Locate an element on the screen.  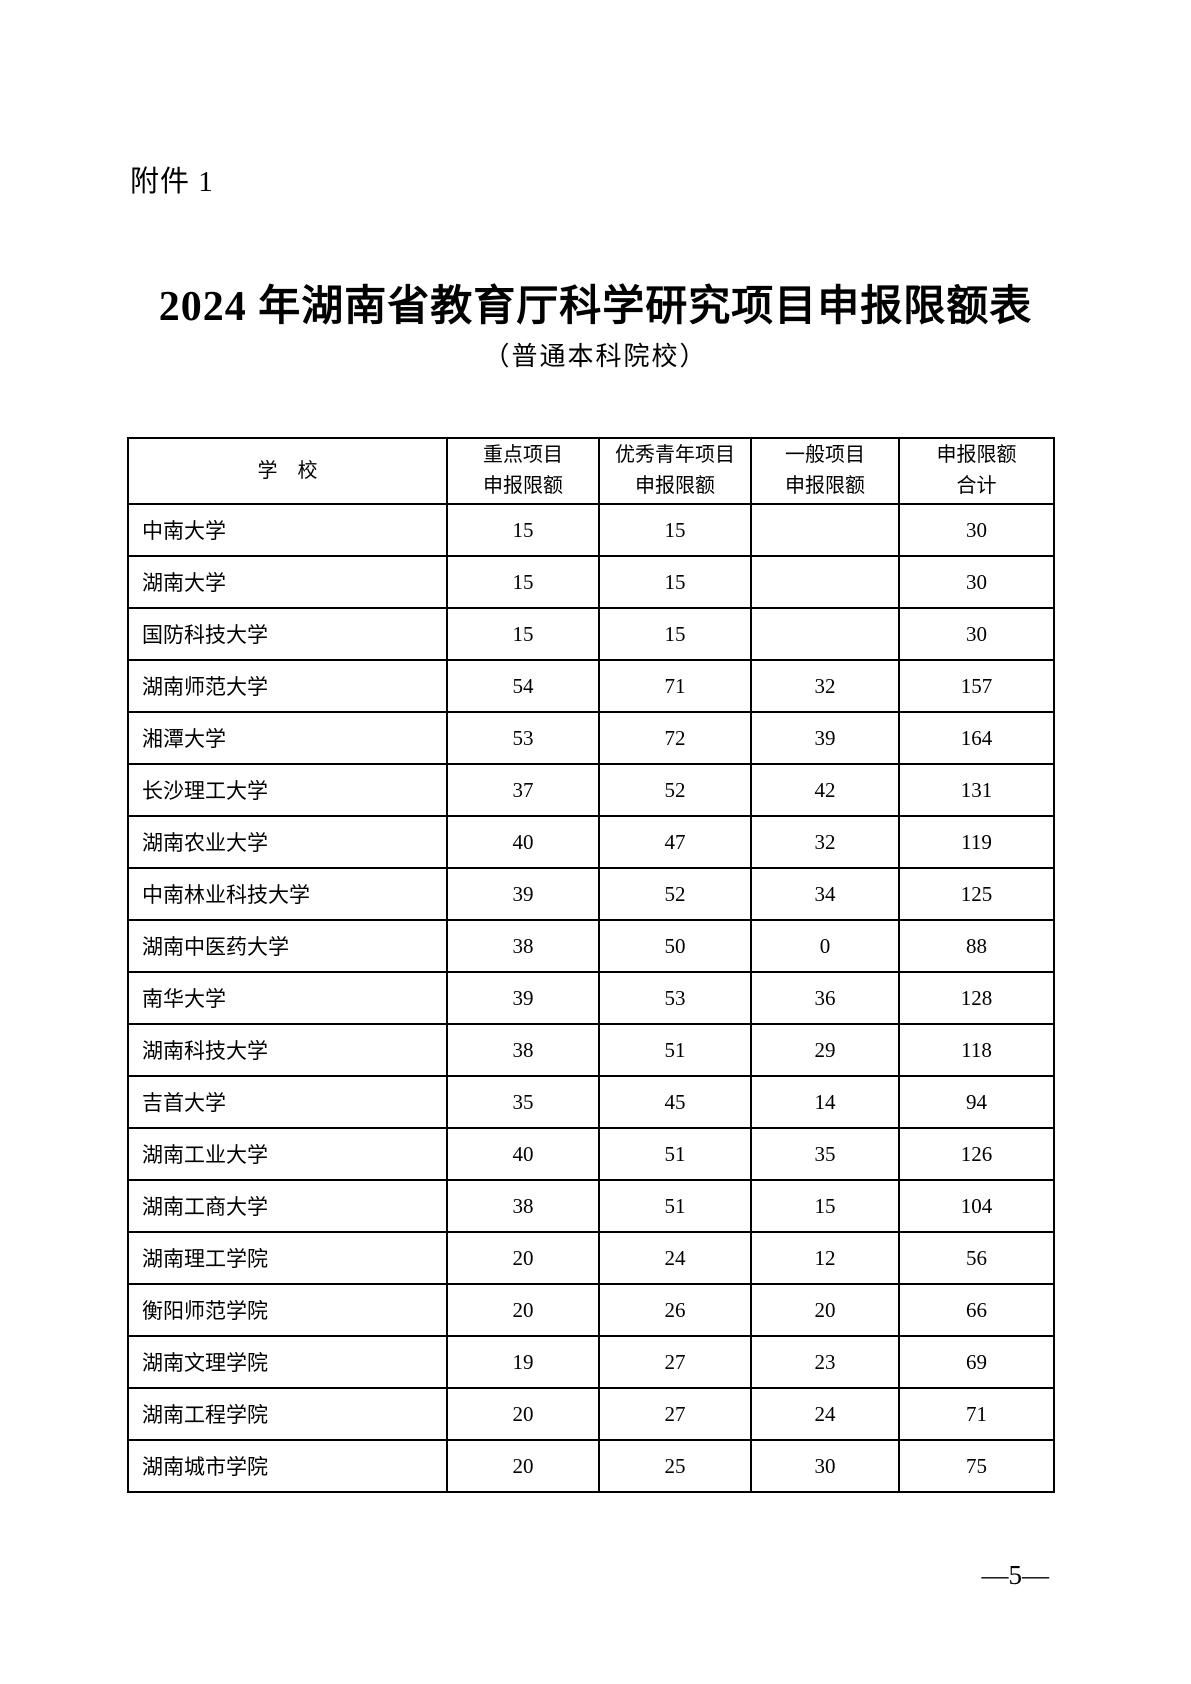
total-cell: 66 is located at coordinates (976, 1310).